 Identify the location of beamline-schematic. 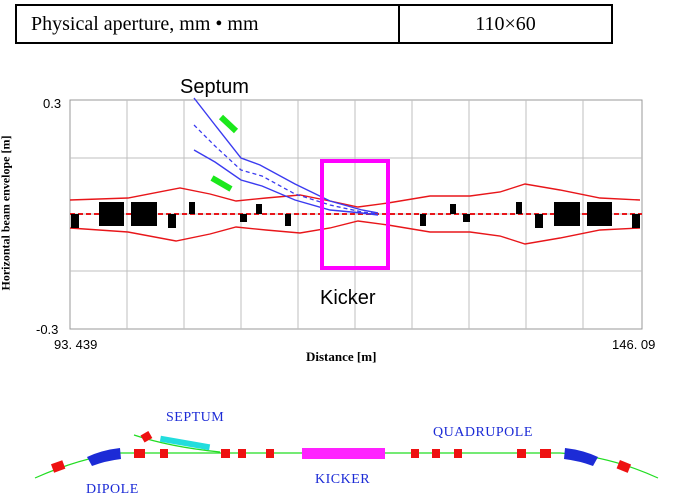
(346, 455).